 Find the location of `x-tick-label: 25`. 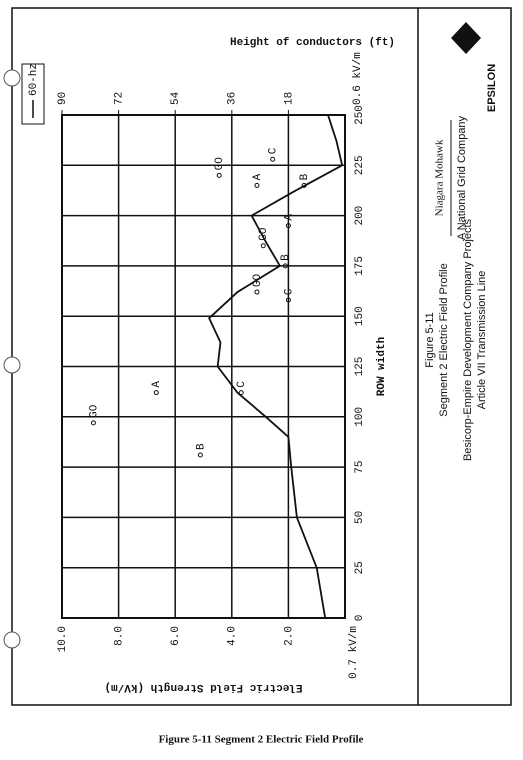

x-tick-label: 25 is located at coordinates (360, 567).